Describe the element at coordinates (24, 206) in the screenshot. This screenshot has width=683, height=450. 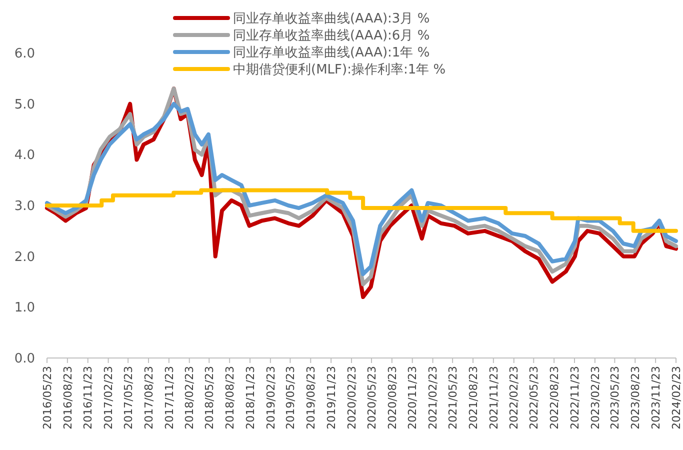
I see `y-tick-label: 3.0` at that location.